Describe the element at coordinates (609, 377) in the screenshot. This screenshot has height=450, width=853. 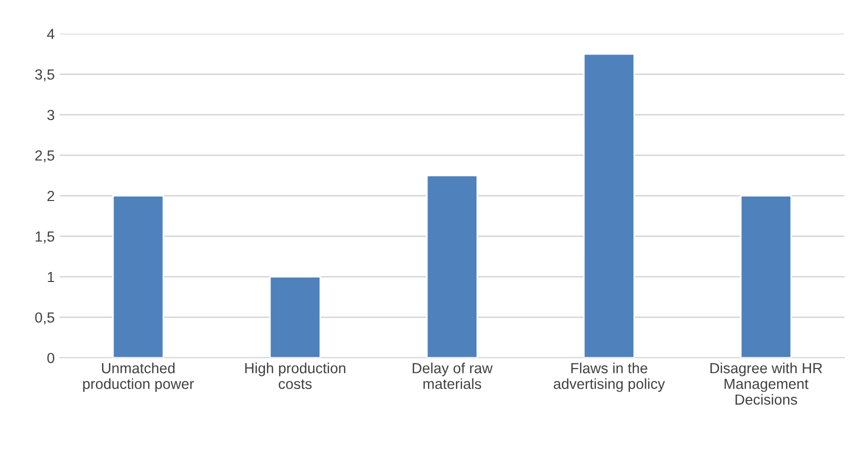
I see `x-tick-label: Flaws in the advertising policy` at that location.